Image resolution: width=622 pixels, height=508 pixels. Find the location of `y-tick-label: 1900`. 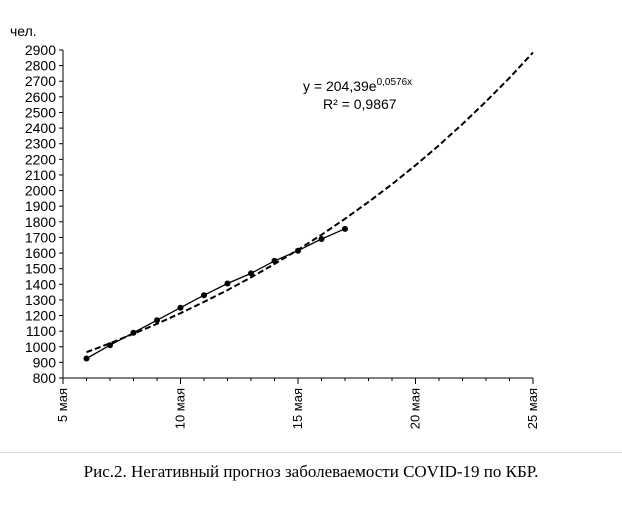

y-tick-label: 1900 is located at coordinates (40, 206).